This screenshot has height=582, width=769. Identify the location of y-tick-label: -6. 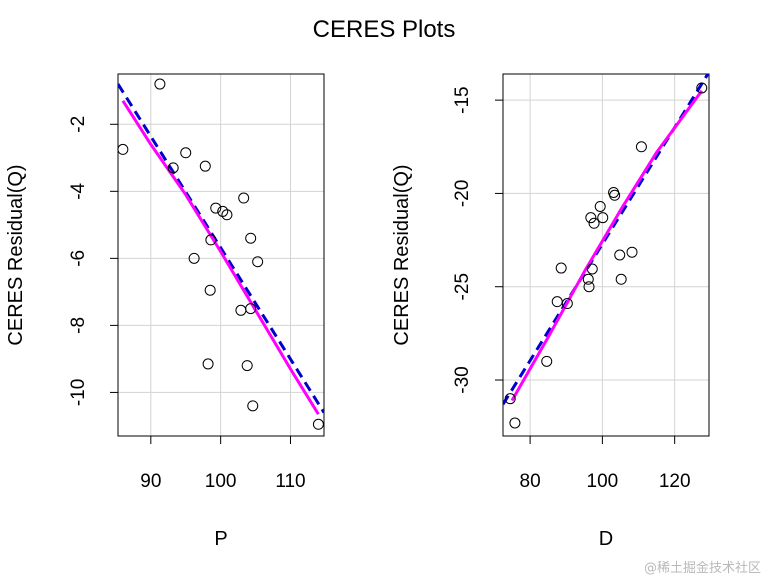
(78, 258).